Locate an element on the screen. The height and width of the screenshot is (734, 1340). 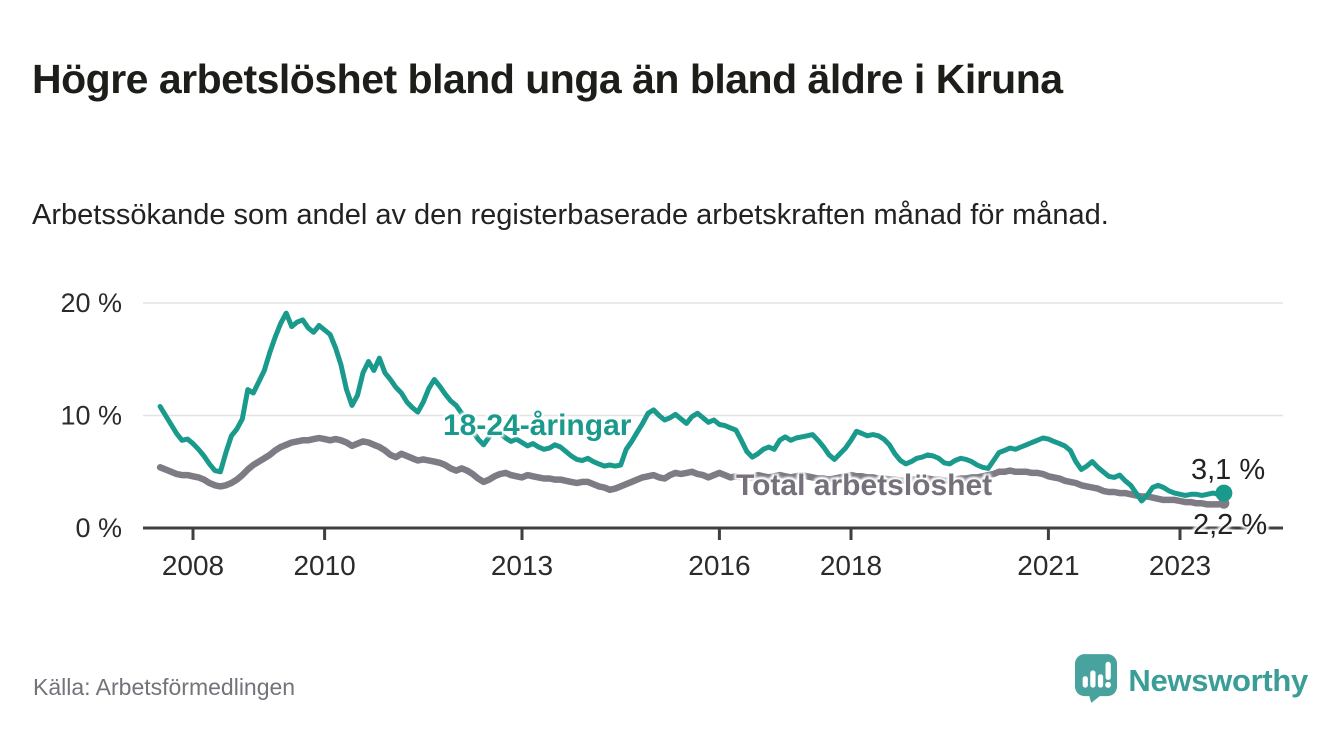
series-end-dot-young is located at coordinates (1224, 493).